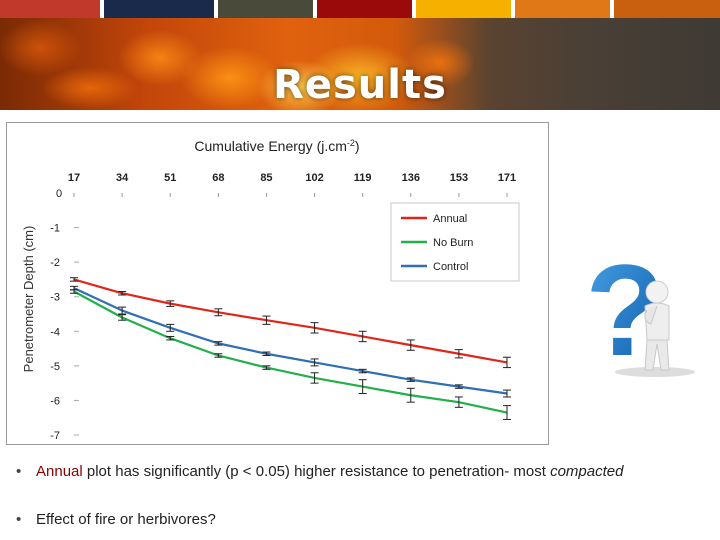 The width and height of the screenshot is (720, 540). I want to click on legend: Annual No Burn Control, so click(455, 242).